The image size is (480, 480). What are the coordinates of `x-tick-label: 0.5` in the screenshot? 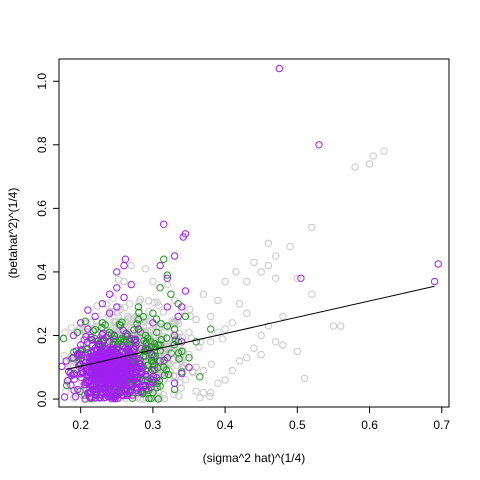 It's located at (297, 425).